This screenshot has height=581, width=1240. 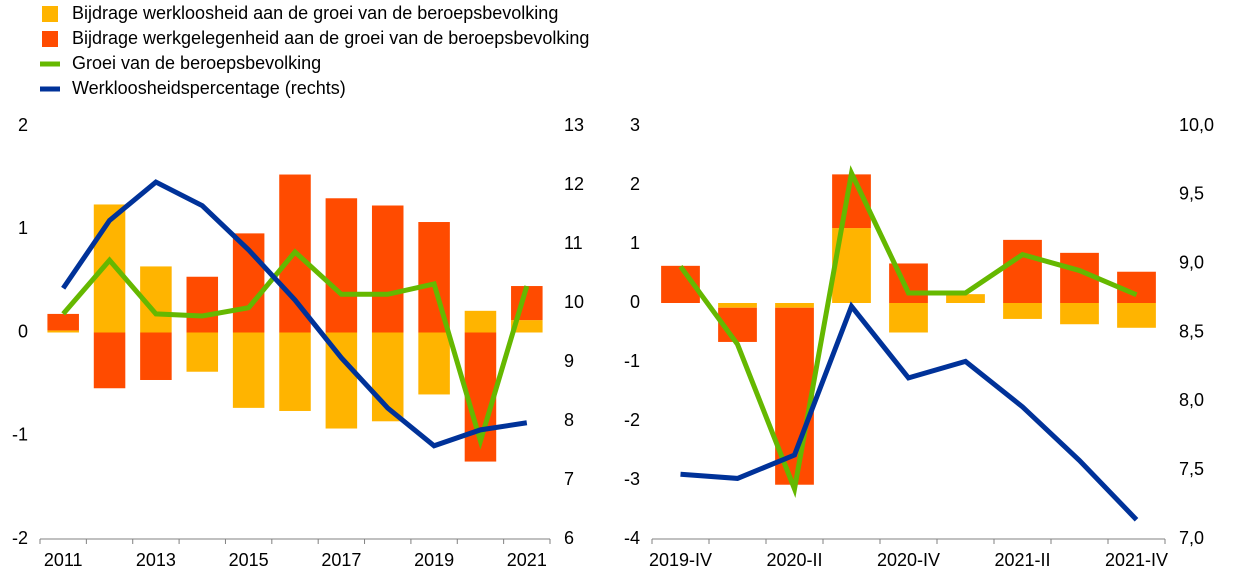 What do you see at coordinates (632, 538) in the screenshot?
I see `y-tick-label: -4` at bounding box center [632, 538].